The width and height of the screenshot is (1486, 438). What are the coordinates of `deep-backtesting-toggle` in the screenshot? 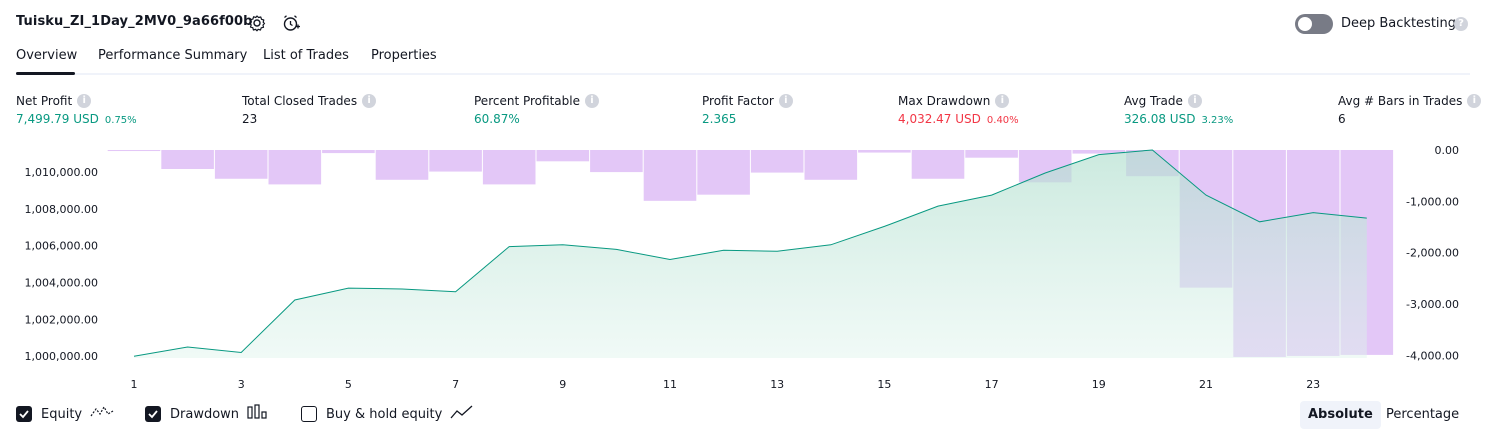 It's located at (1314, 24).